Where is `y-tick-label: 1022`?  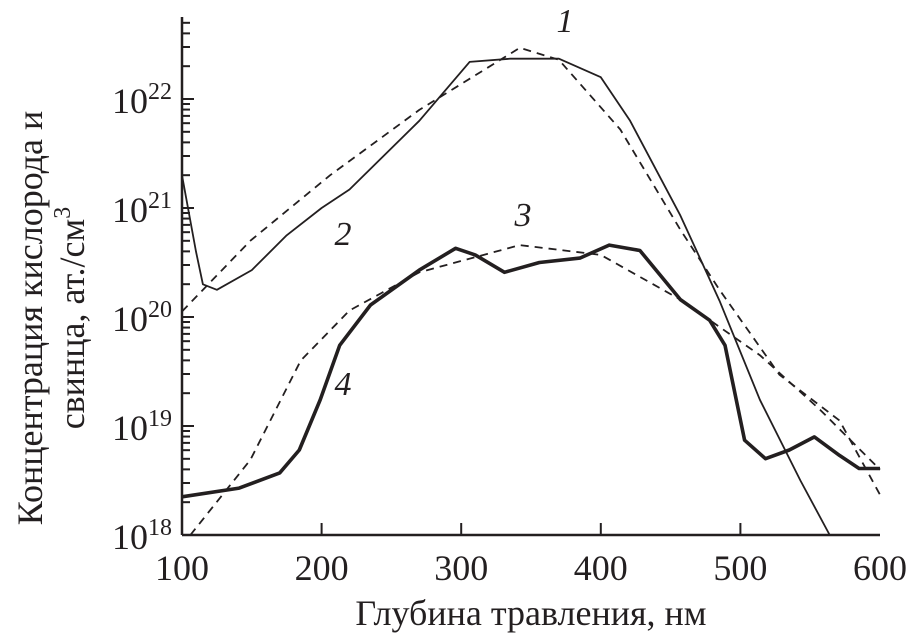 y-tick-label: 1022 is located at coordinates (142, 100).